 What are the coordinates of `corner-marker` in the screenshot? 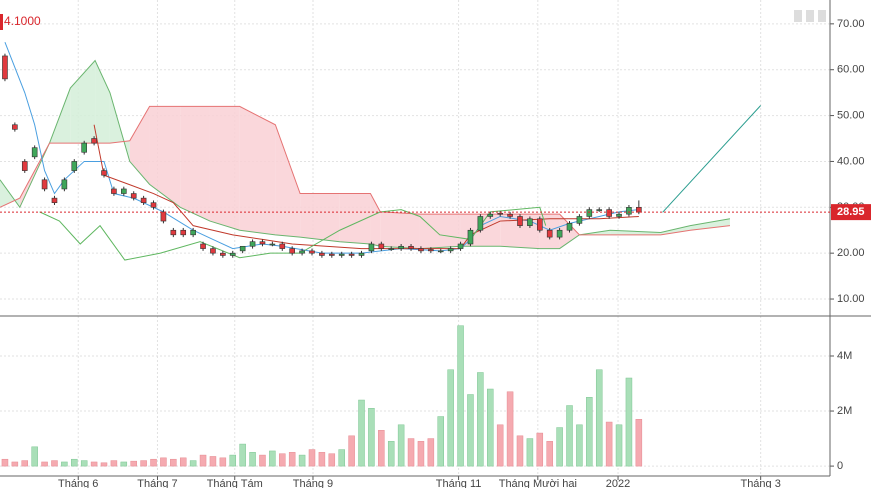 It's located at (1, 22).